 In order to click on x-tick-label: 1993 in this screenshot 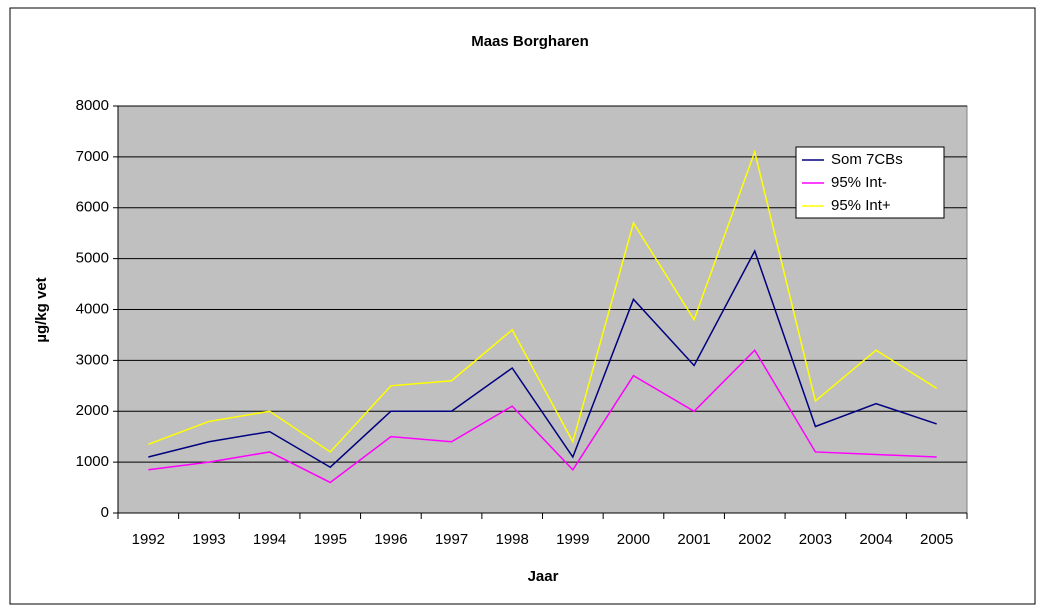, I will do `click(208, 539)`.